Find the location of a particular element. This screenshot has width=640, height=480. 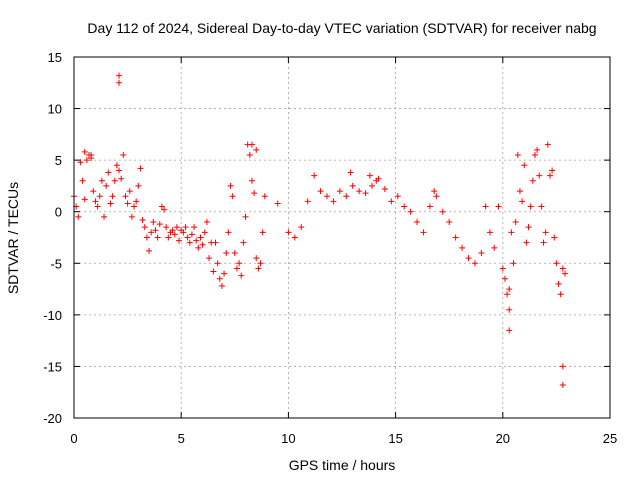

x-tick-label: 10 is located at coordinates (288, 438).